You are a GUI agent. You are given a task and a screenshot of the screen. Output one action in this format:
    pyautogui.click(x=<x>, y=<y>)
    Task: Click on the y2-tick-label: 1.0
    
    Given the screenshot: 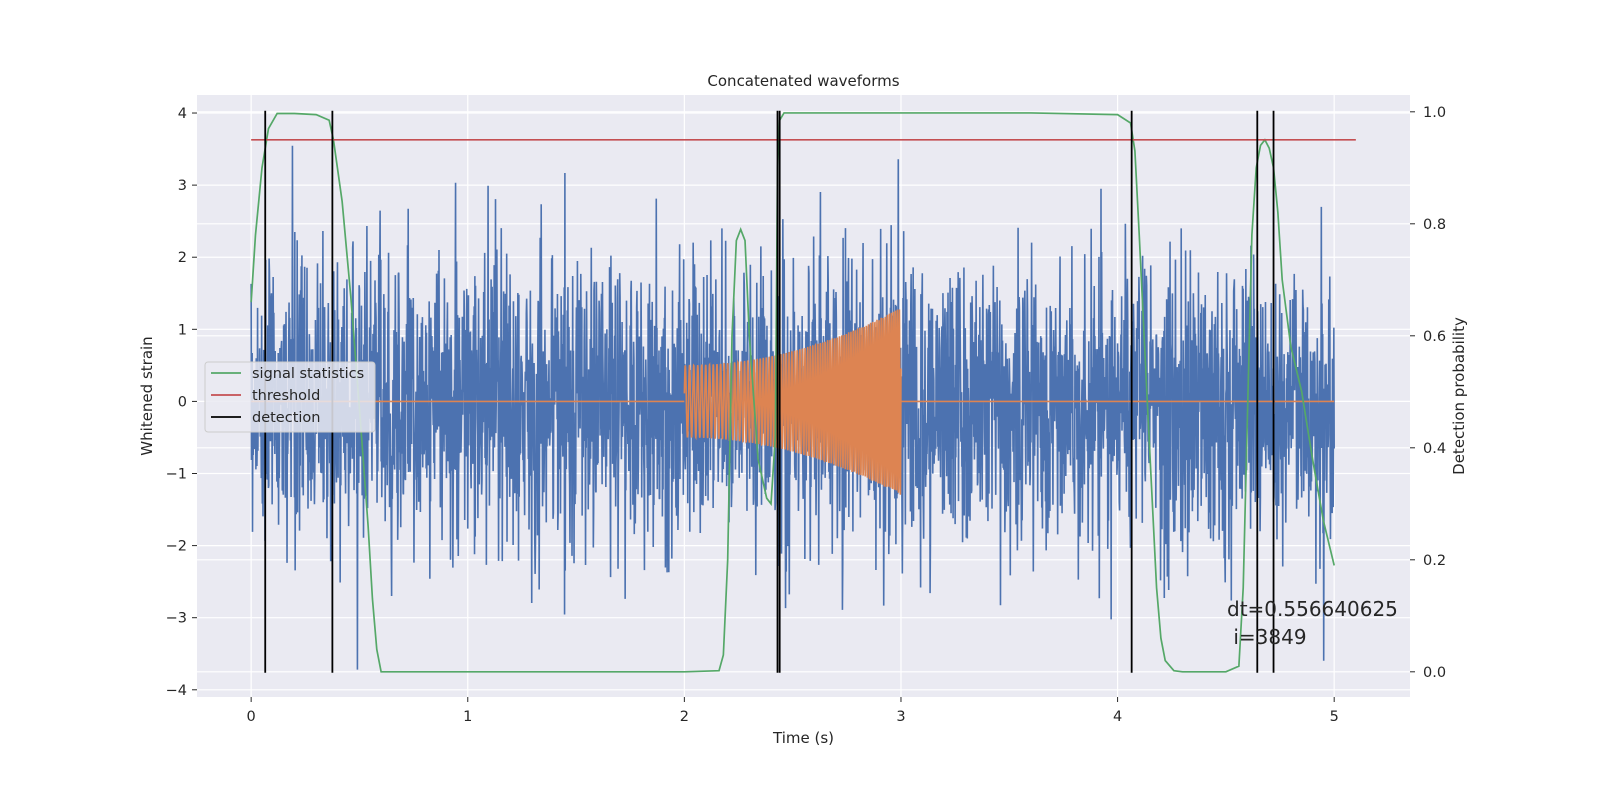 What is the action you would take?
    pyautogui.click(x=1434, y=113)
    